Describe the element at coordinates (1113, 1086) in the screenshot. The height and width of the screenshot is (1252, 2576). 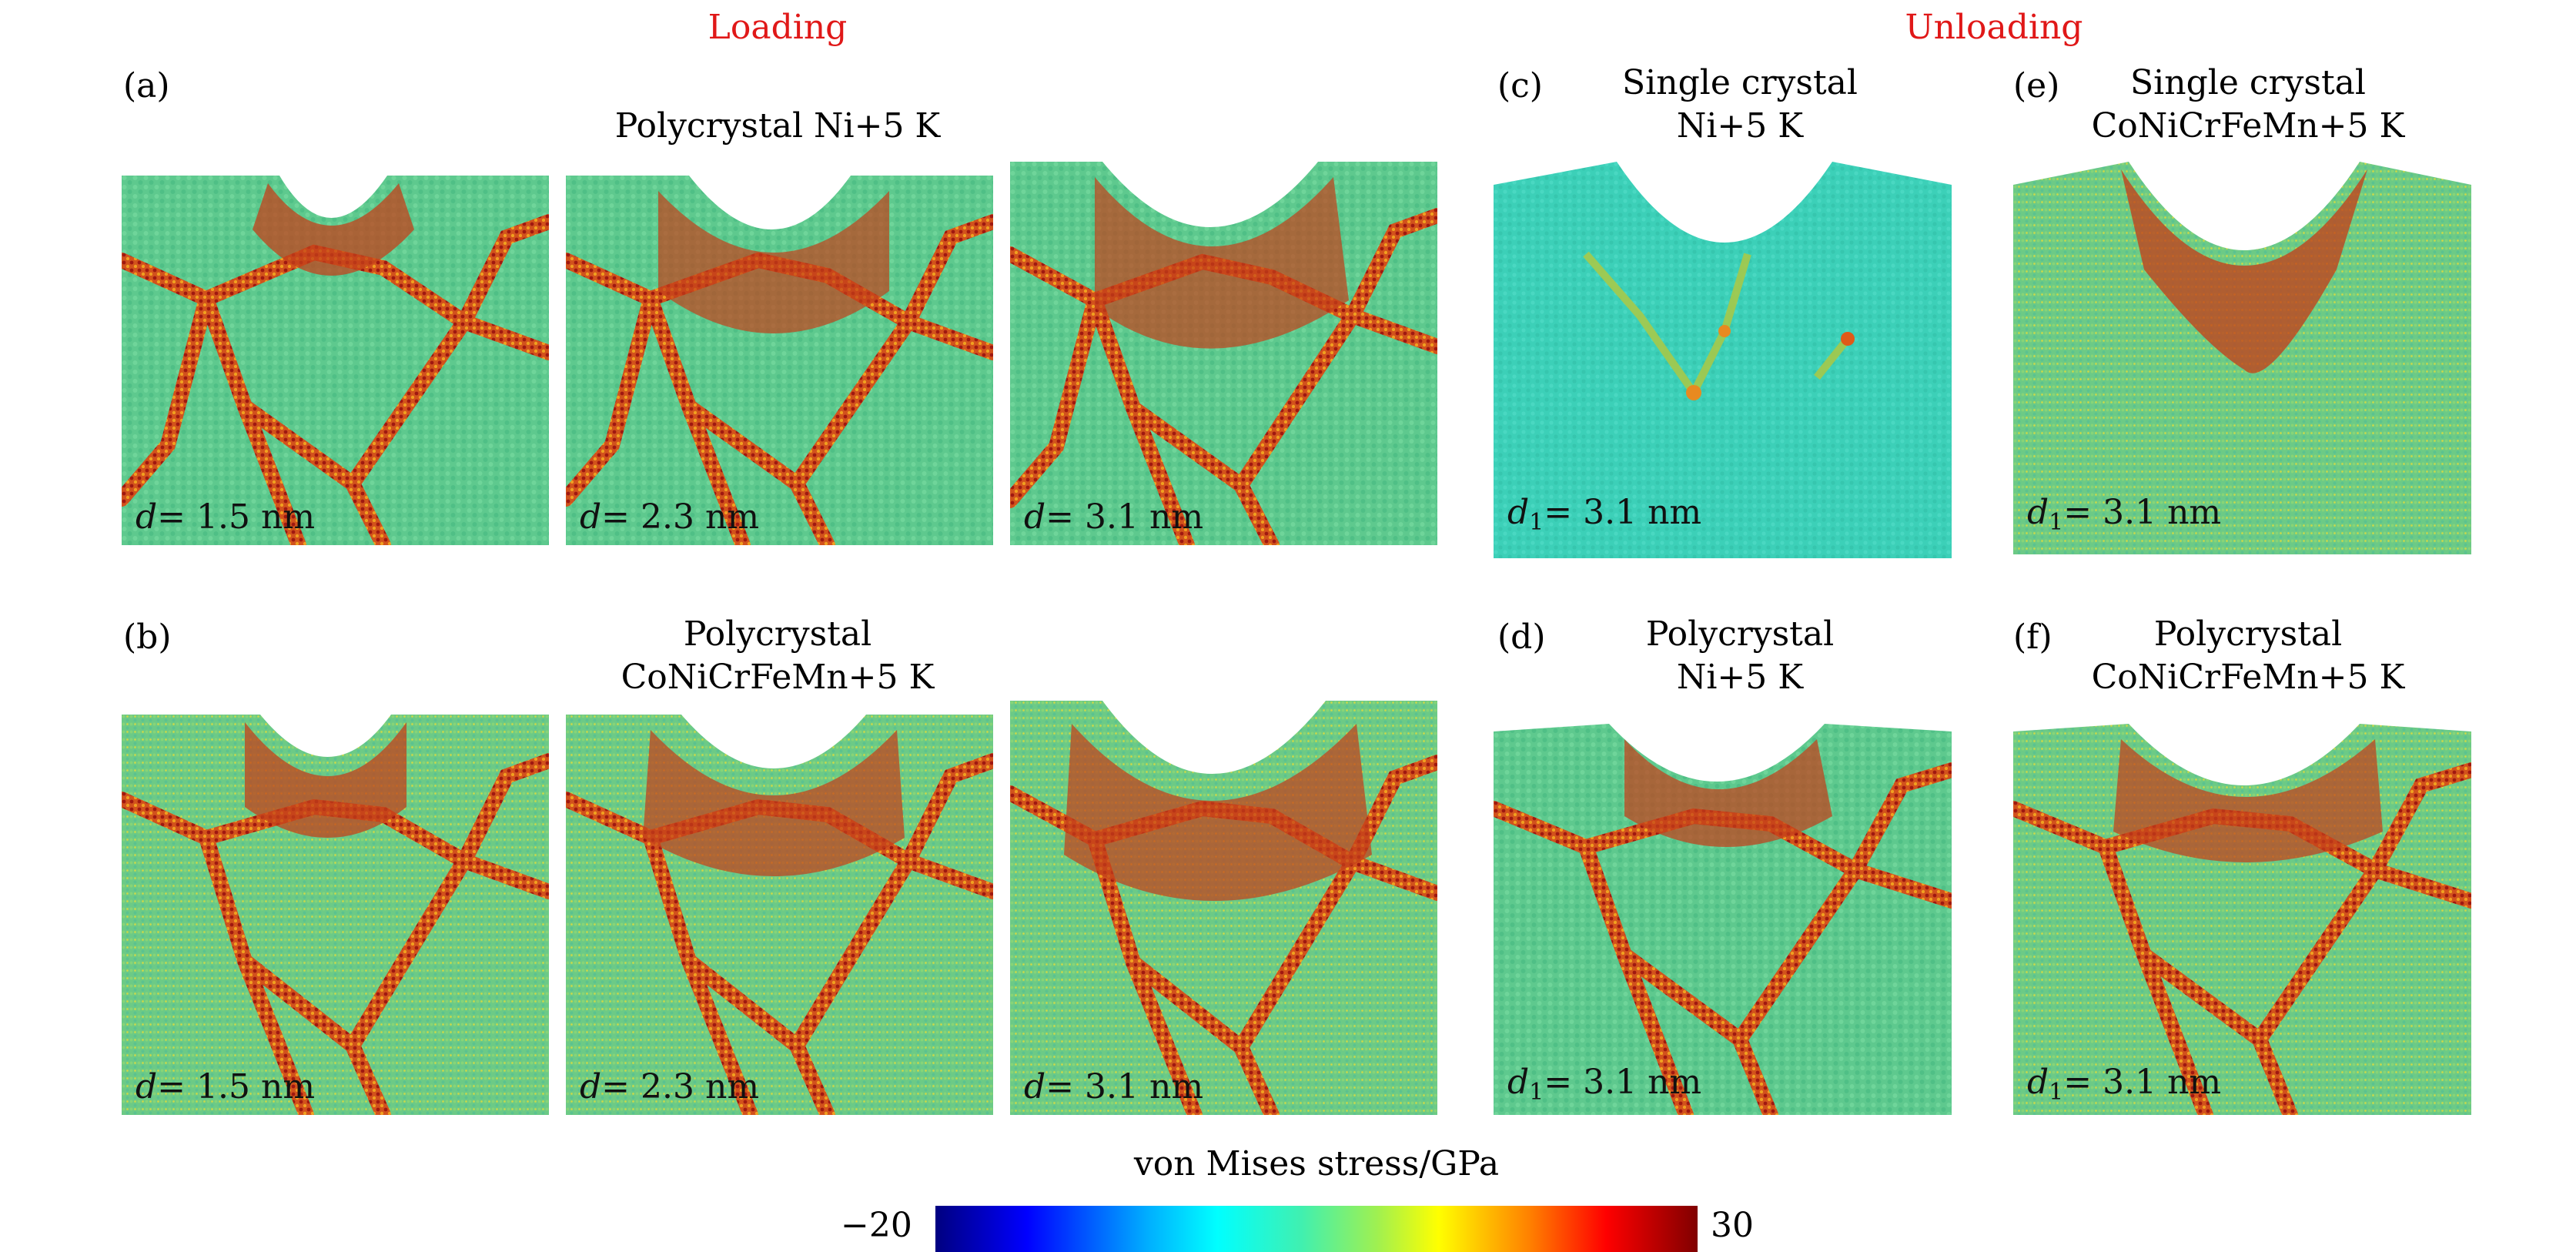
I see `panel-b-3-depth: d= 3.1 nm` at that location.